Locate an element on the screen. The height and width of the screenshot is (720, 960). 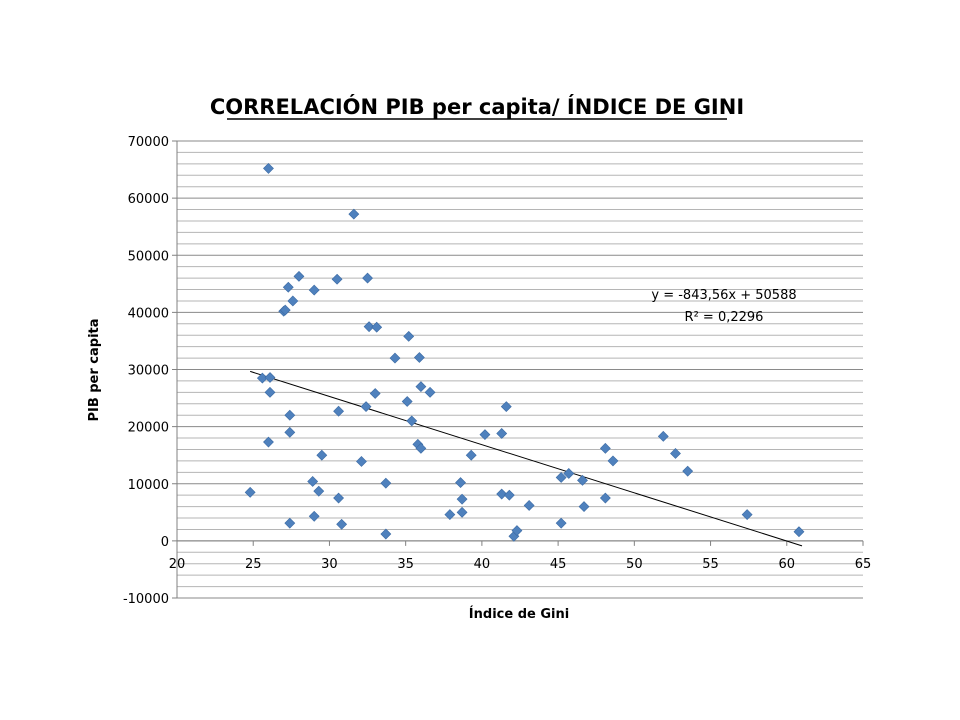
trendline-equation: y = -843,56x + 50588 is located at coordinates (723, 295).